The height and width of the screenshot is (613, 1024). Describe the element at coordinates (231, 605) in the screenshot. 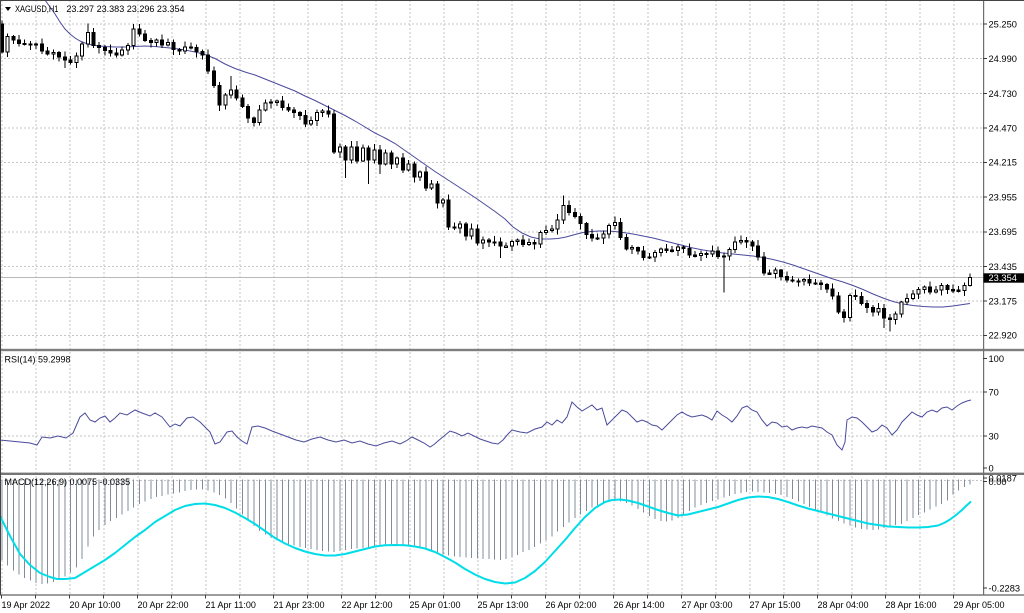

I see `svg-text: 21 Apr 11:00` at that location.